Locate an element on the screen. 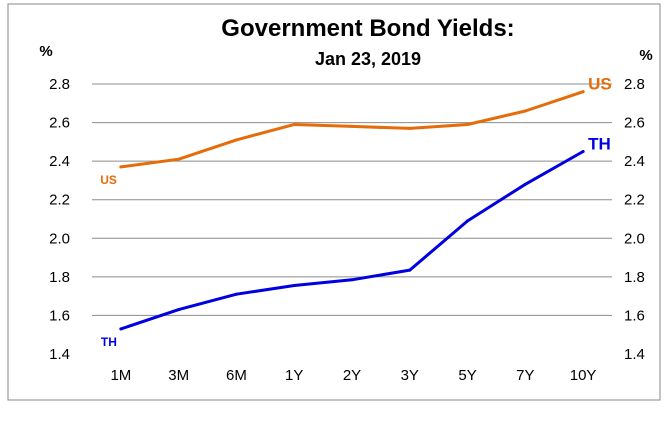 The image size is (670, 428). series-end-label-us: US is located at coordinates (600, 84).